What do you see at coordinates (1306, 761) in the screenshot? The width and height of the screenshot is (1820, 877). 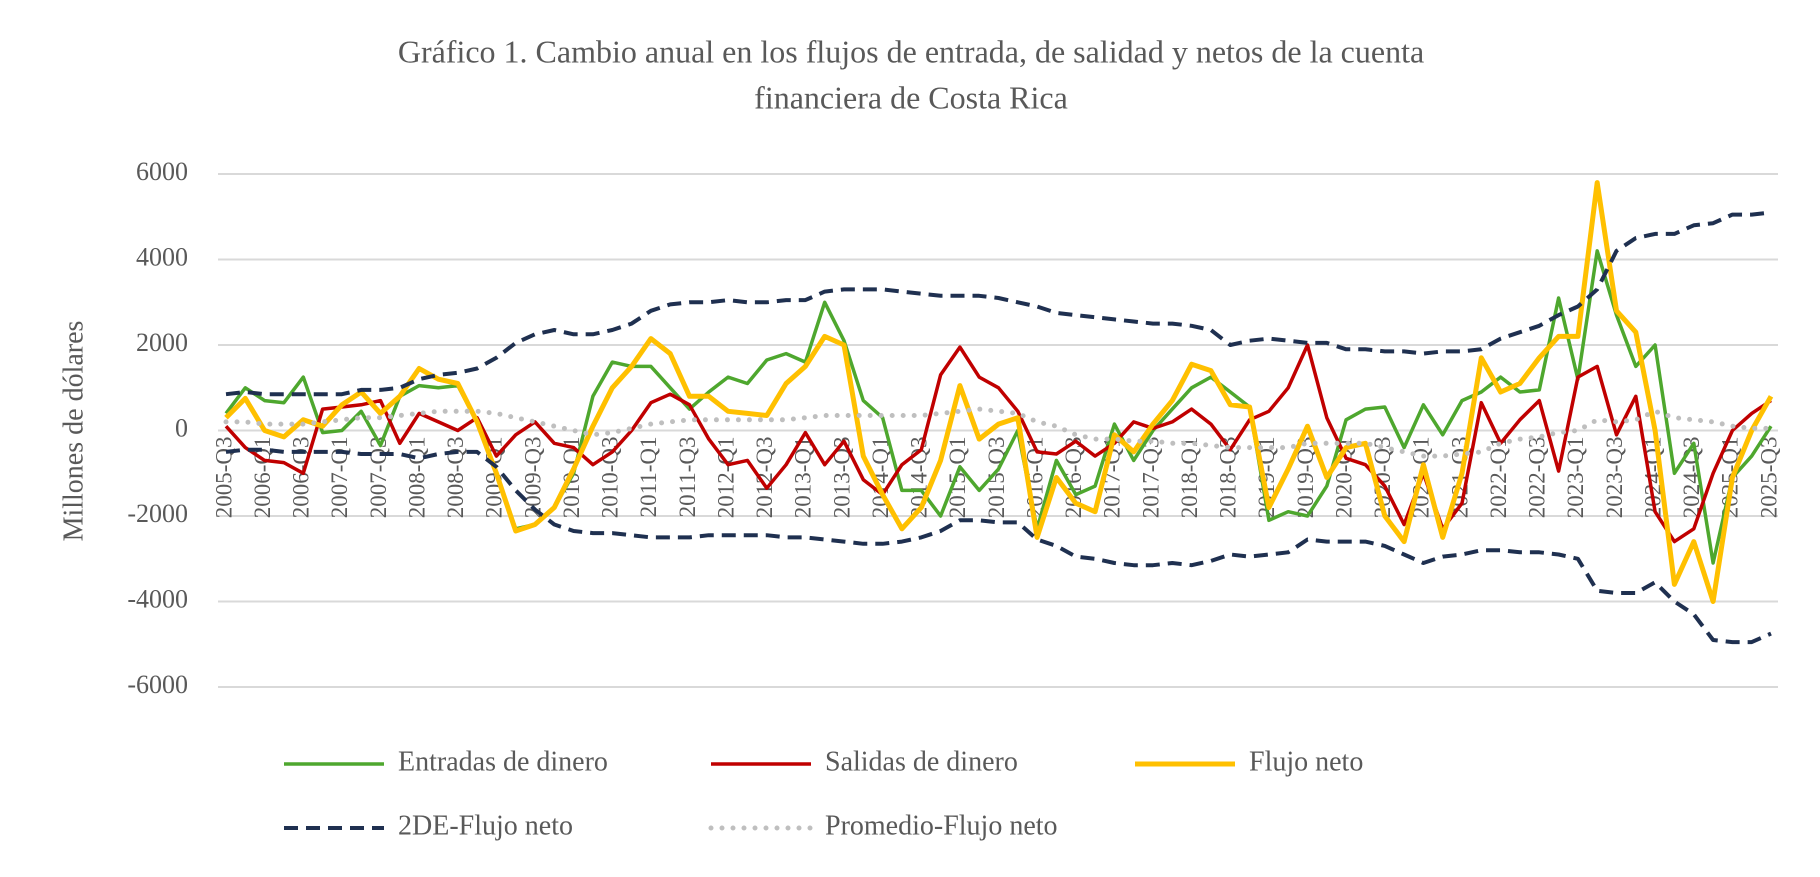 I see `legend-label: Flujo neto` at bounding box center [1306, 761].